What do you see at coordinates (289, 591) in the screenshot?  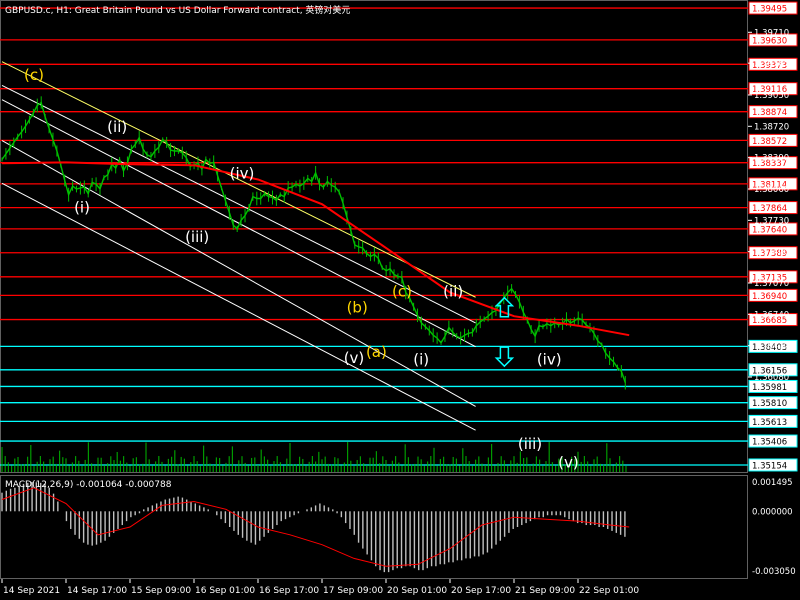 I see `time-axis-label: 16 Sep 17:00` at bounding box center [289, 591].